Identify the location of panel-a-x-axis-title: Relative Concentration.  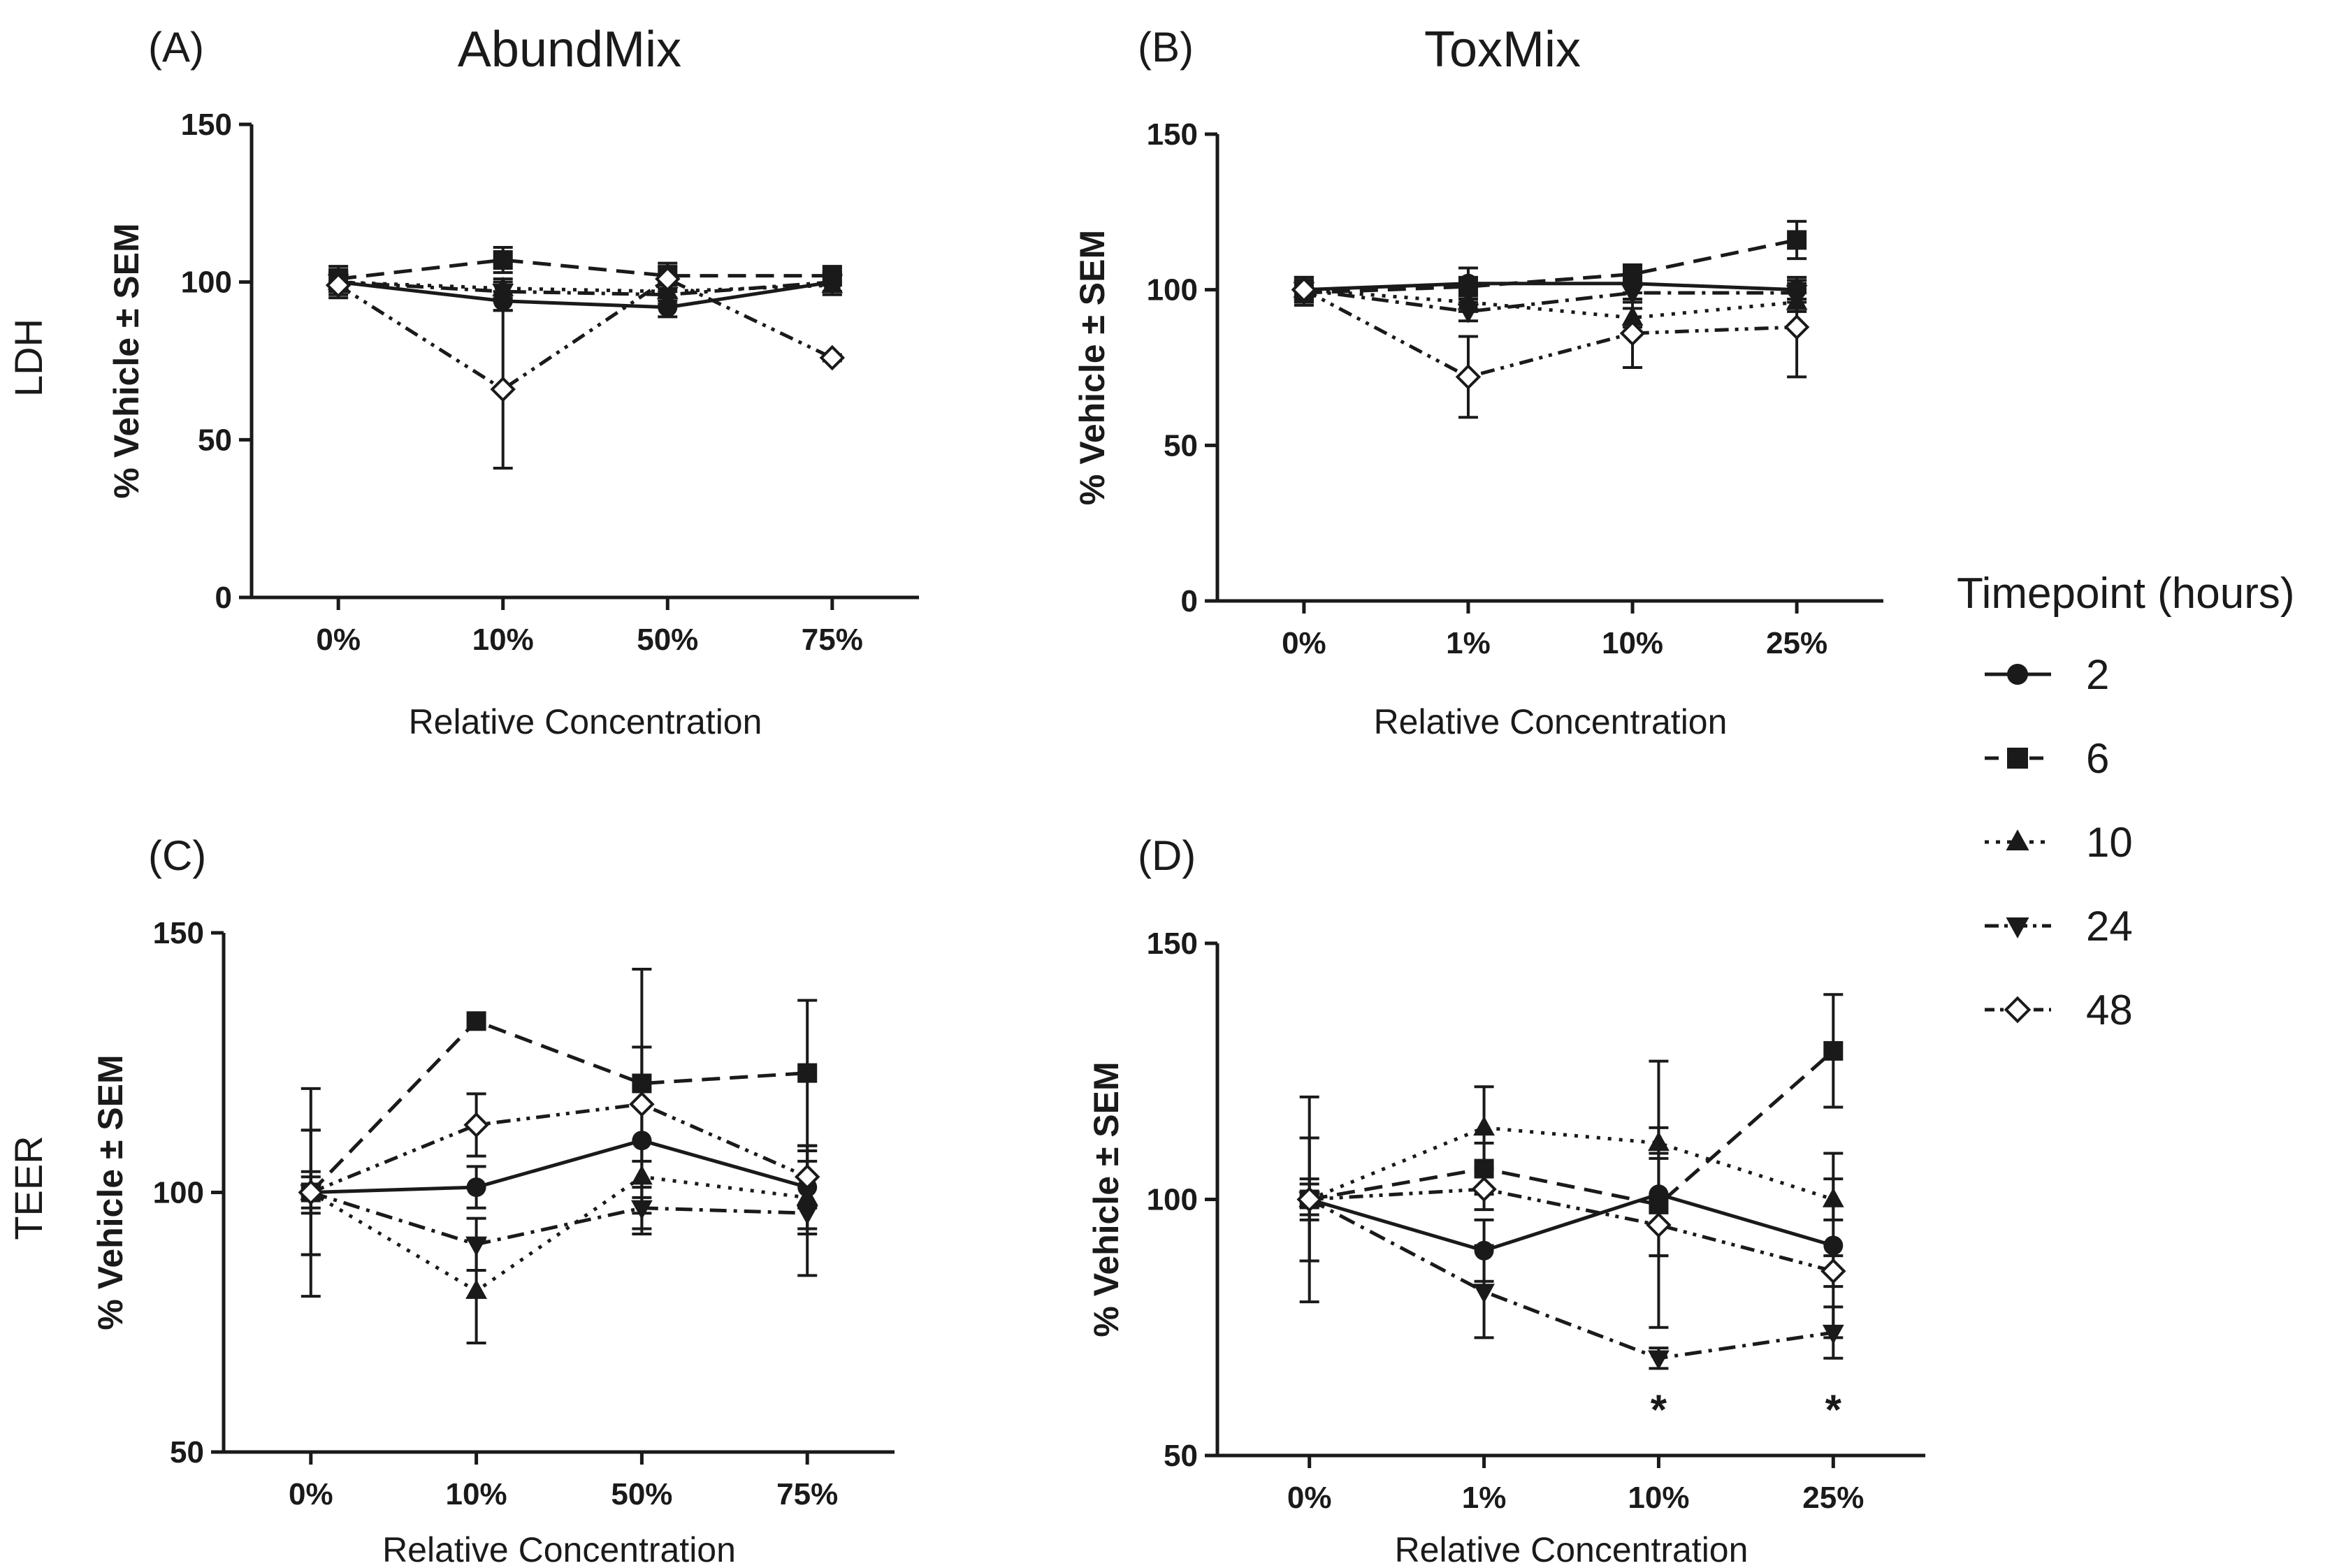
(585, 721).